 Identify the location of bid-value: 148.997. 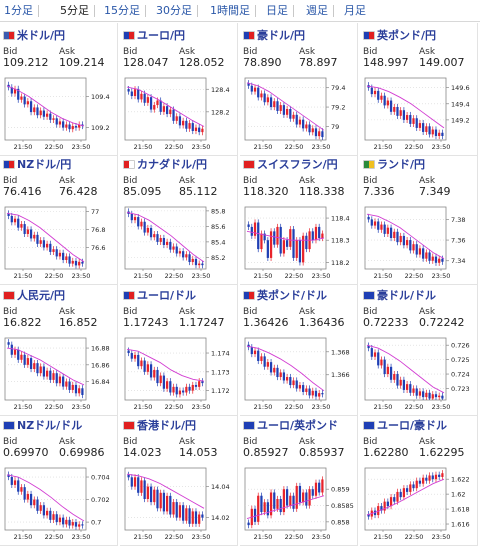
(386, 62).